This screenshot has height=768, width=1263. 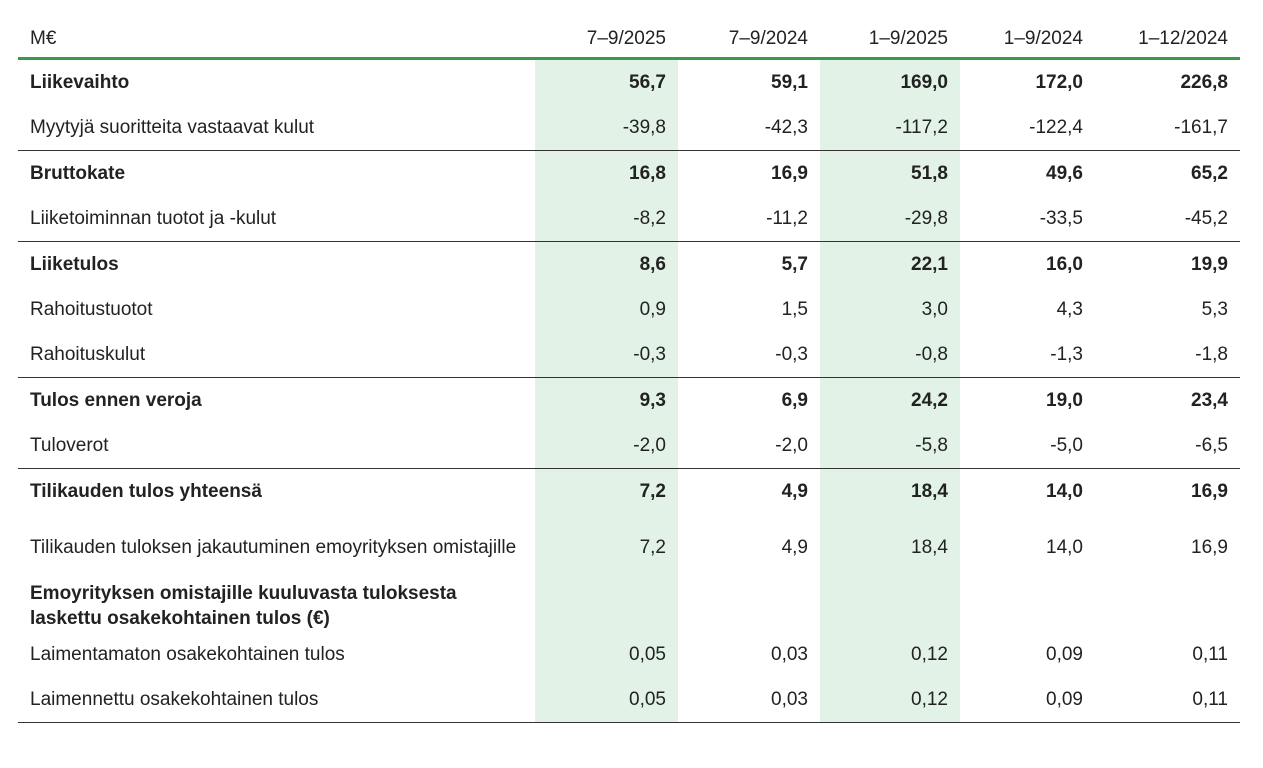 I want to click on value-cell: 56,7, so click(x=606, y=81).